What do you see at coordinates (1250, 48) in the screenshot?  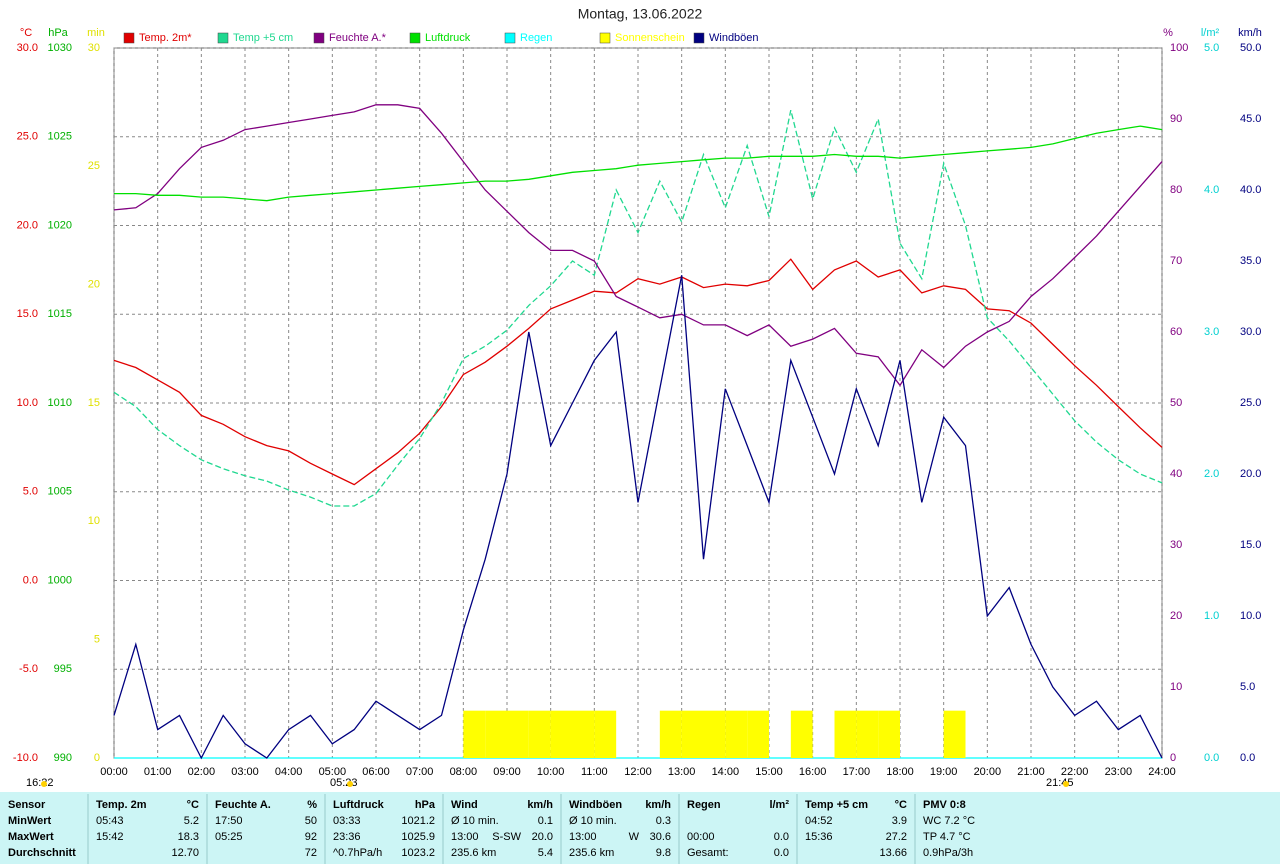 I see `y-tick-label: 50.0` at bounding box center [1250, 48].